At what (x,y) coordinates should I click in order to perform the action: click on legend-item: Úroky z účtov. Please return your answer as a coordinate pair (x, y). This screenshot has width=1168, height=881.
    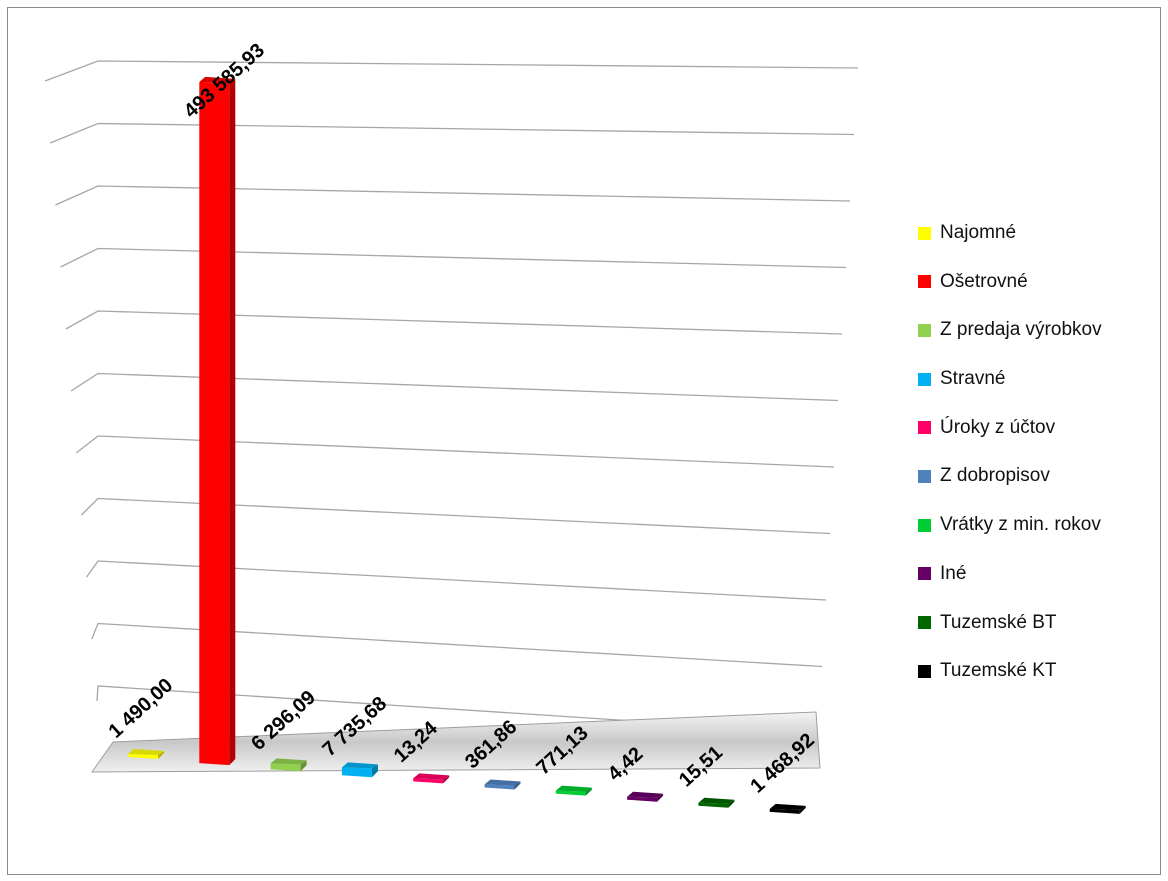
    Looking at the image, I should click on (1010, 428).